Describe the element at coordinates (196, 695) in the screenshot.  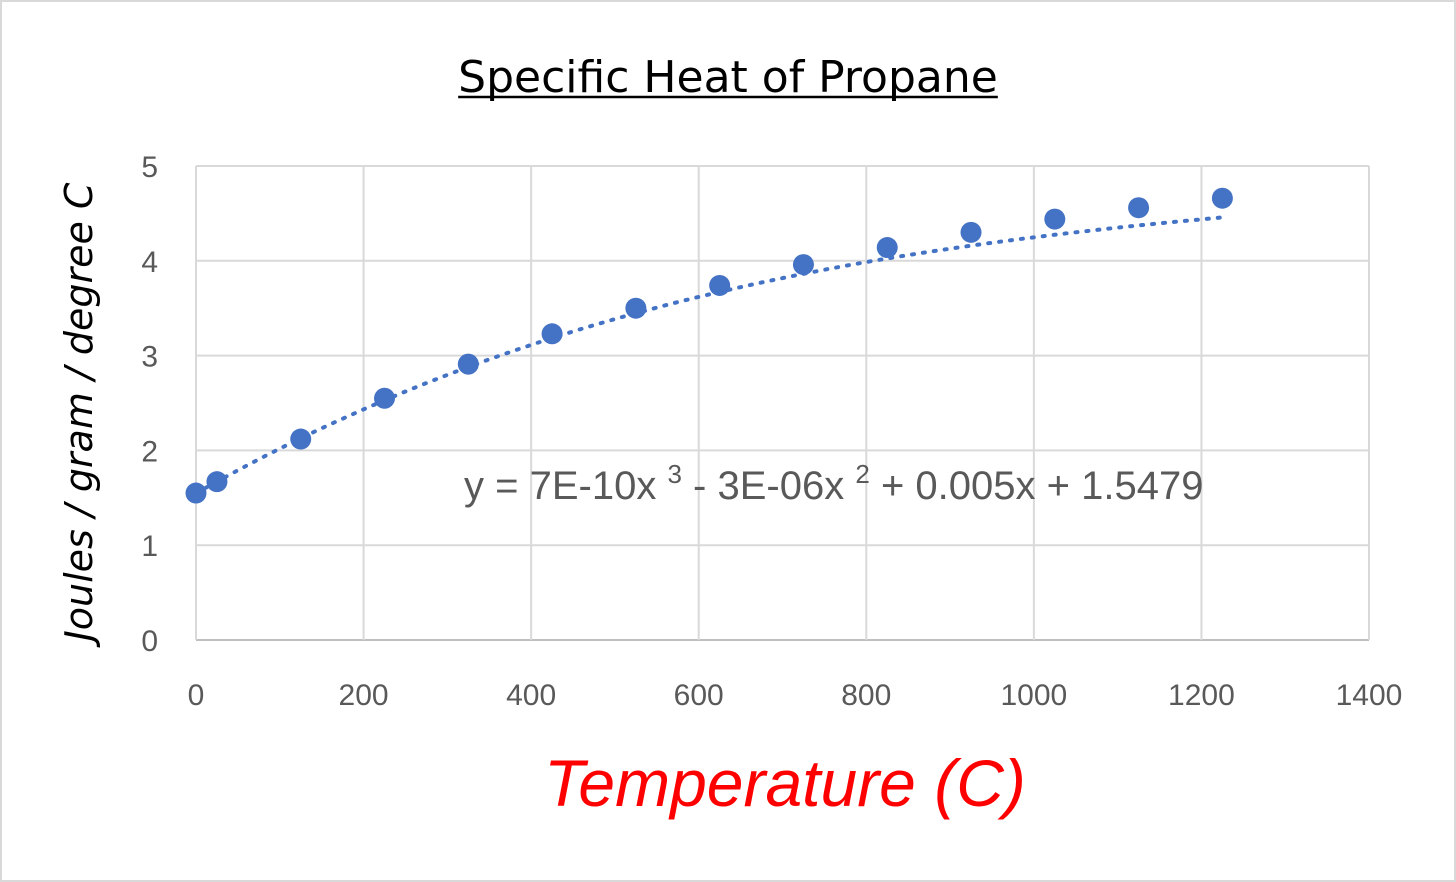
I see `x-tick-0: 0` at that location.